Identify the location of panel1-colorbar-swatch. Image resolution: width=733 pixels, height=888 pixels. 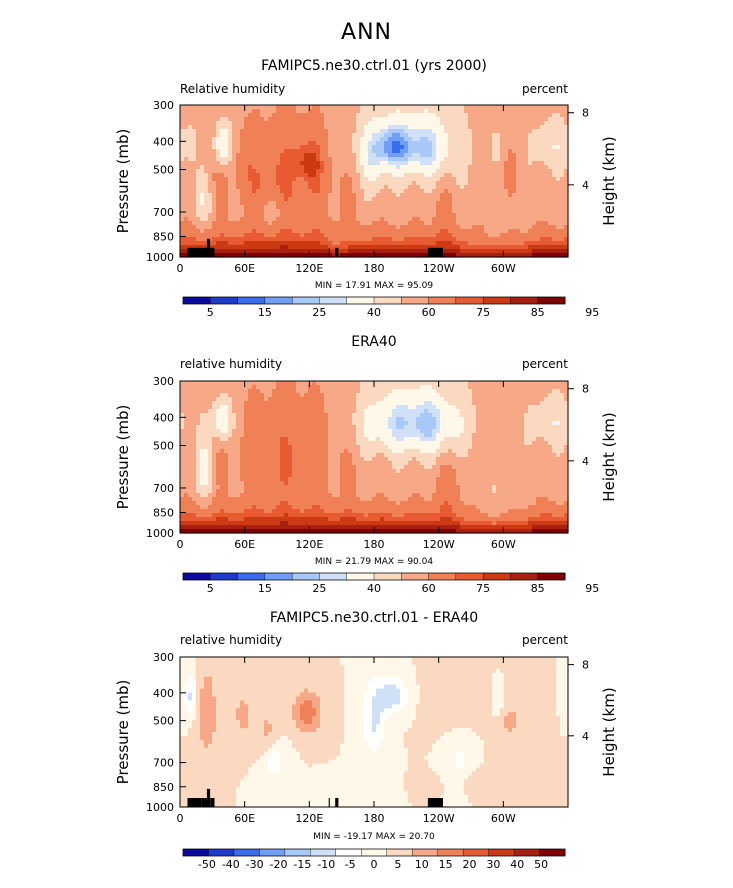
(524, 300).